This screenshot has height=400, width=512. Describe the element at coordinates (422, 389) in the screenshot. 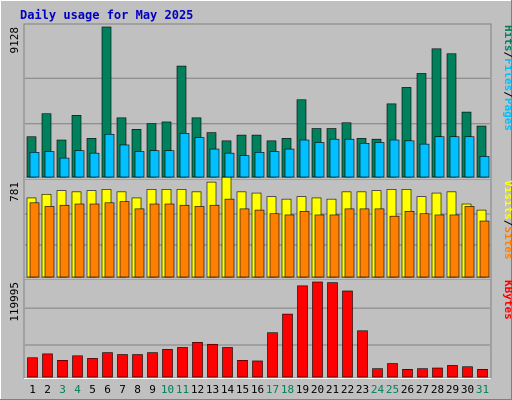

I see `day-label: 27` at that location.